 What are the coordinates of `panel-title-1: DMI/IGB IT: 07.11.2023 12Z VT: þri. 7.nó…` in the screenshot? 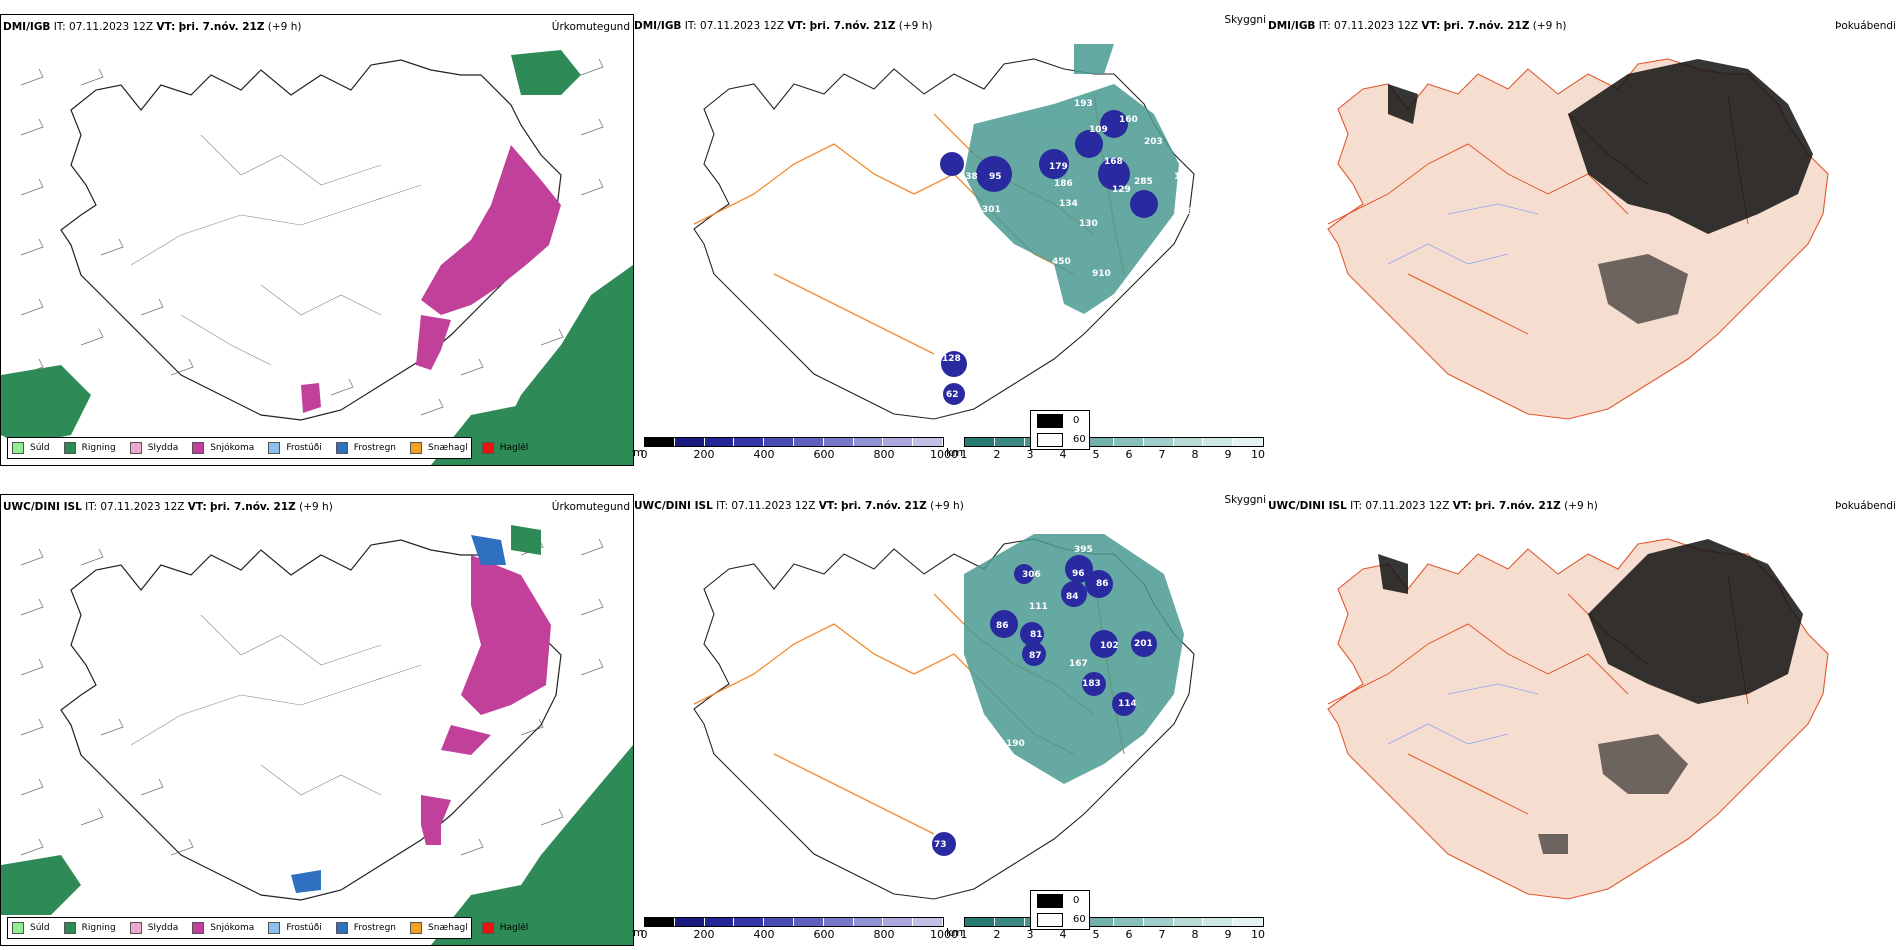 It's located at (152, 27).